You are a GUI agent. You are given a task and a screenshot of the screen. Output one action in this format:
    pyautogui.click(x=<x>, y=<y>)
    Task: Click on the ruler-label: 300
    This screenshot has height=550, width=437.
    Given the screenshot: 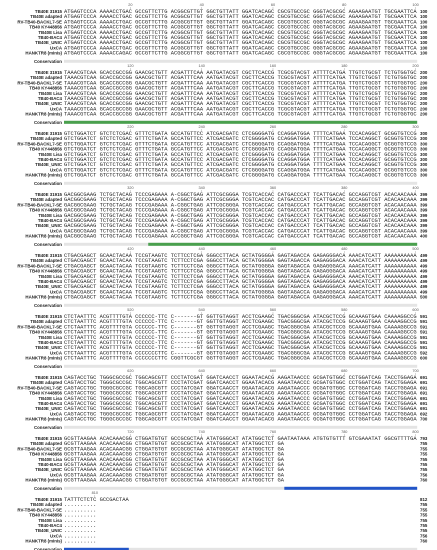 What is the action you would take?
    pyautogui.click(x=415, y=127)
    